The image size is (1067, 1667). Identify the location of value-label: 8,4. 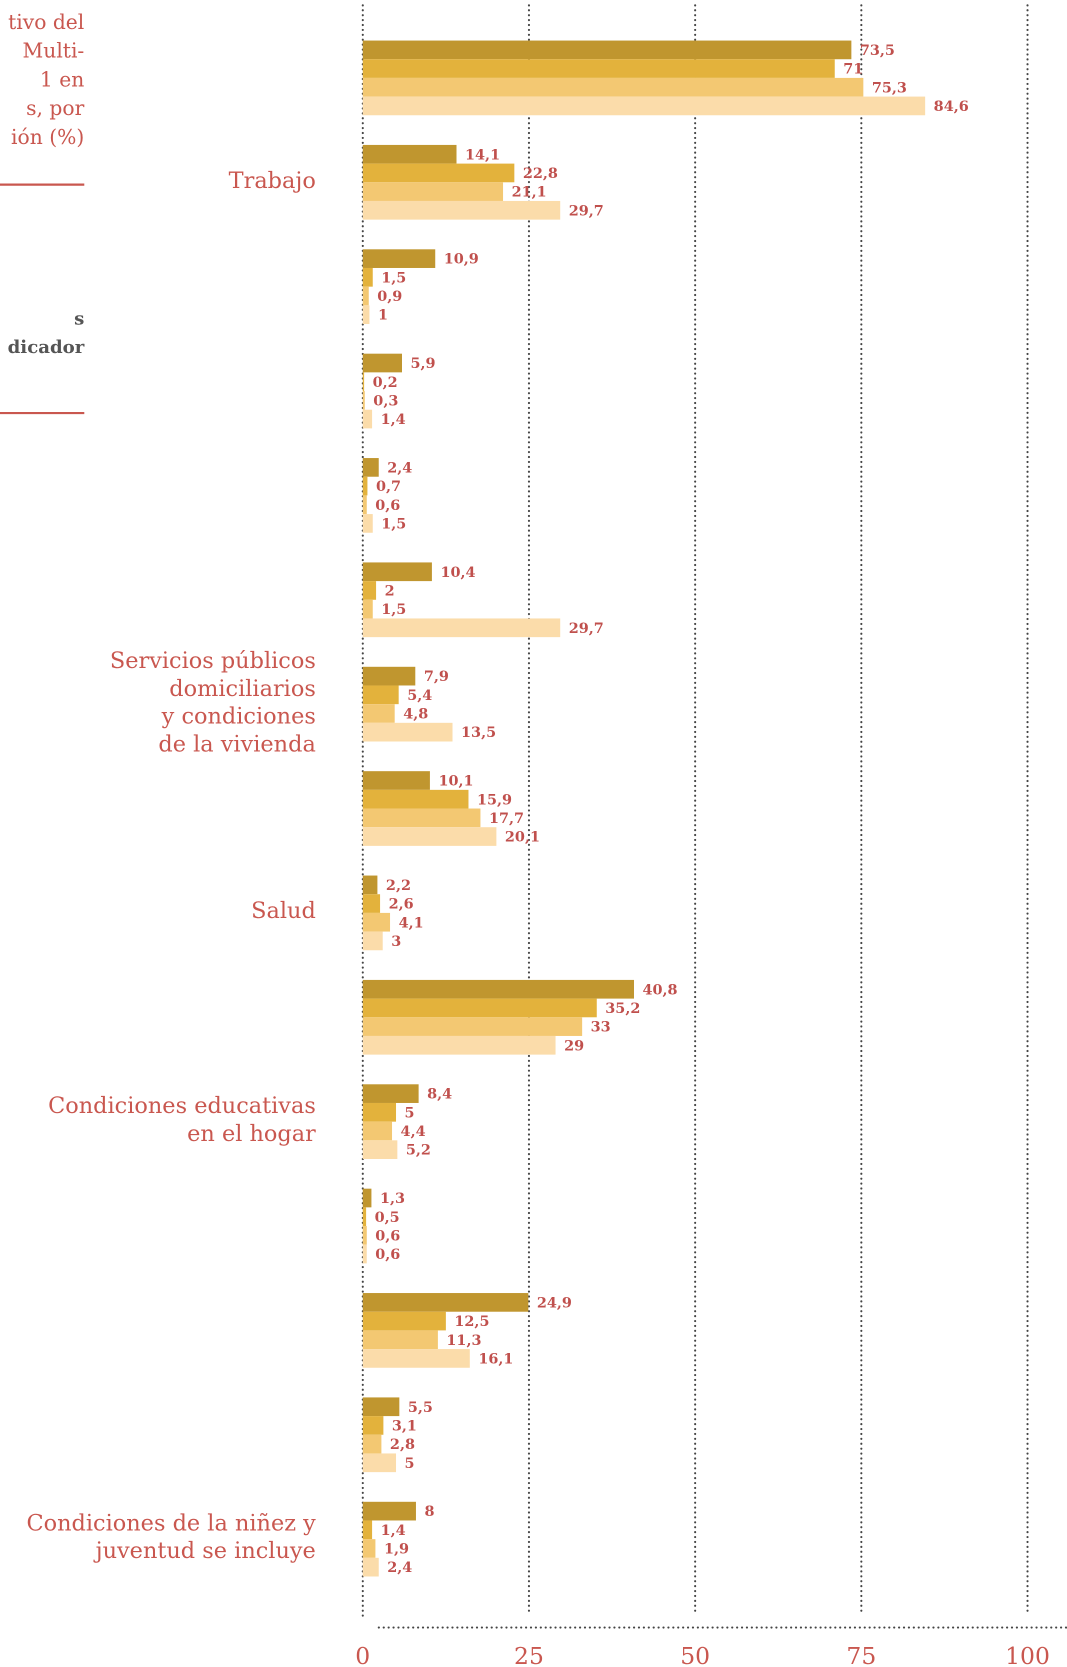
(439, 1094).